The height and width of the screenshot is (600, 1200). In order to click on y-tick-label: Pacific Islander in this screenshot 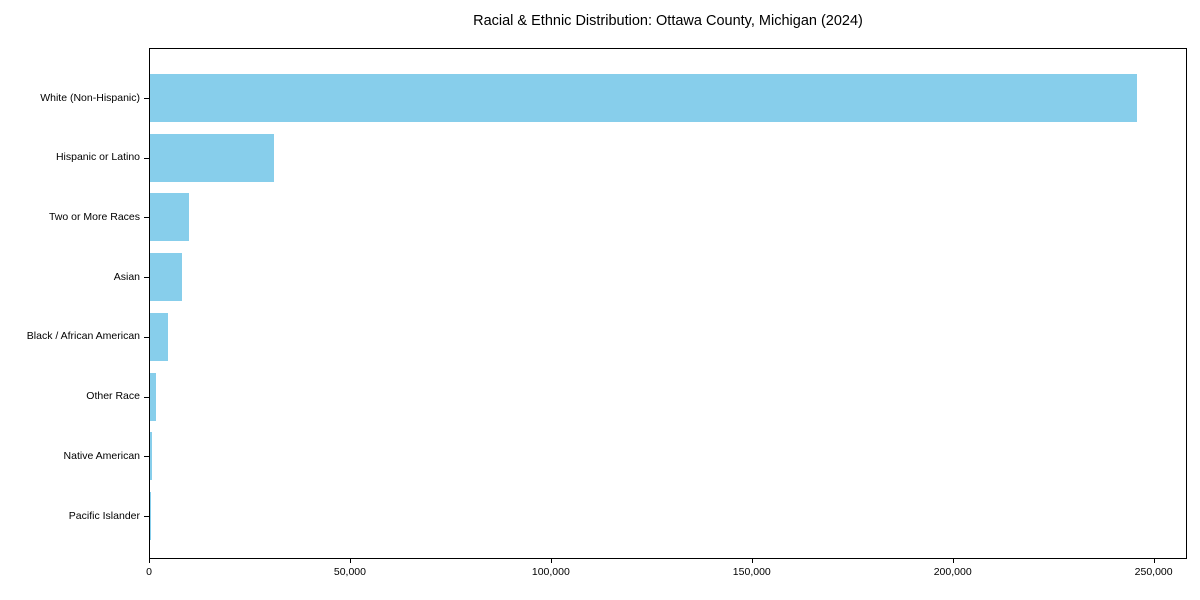, I will do `click(104, 515)`.